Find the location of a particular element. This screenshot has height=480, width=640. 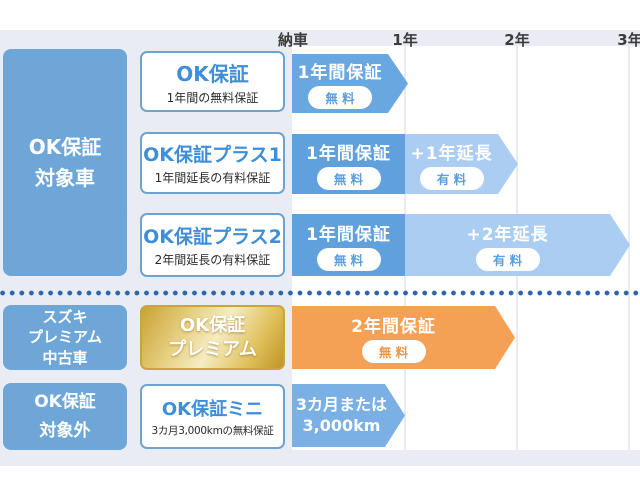

timeline-label-year3: 3年 is located at coordinates (628, 40).